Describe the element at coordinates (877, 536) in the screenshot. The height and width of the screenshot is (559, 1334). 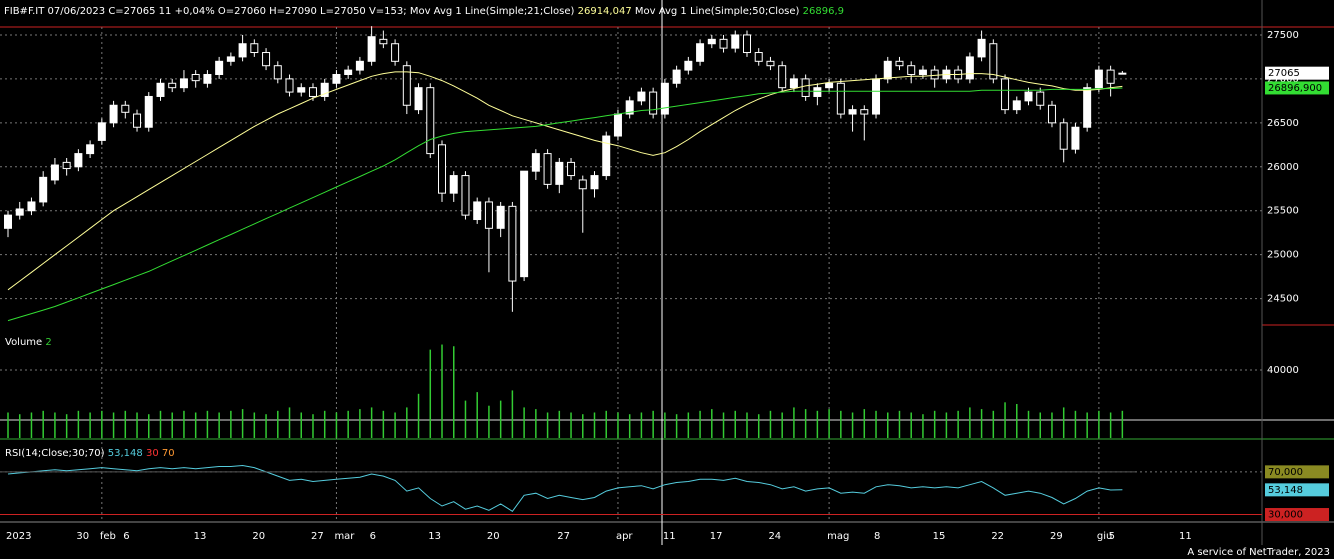
I see `x-tick-label: 8` at that location.